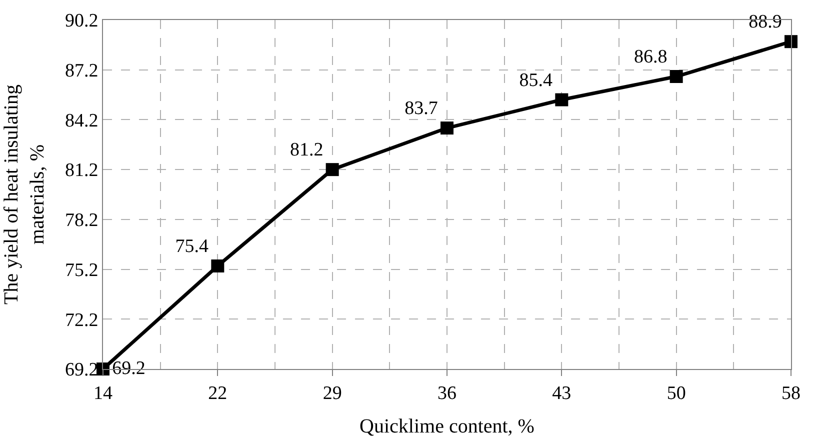 This screenshot has height=443, width=813. What do you see at coordinates (81, 221) in the screenshot?
I see `y-tick-label: 78.2` at bounding box center [81, 221].